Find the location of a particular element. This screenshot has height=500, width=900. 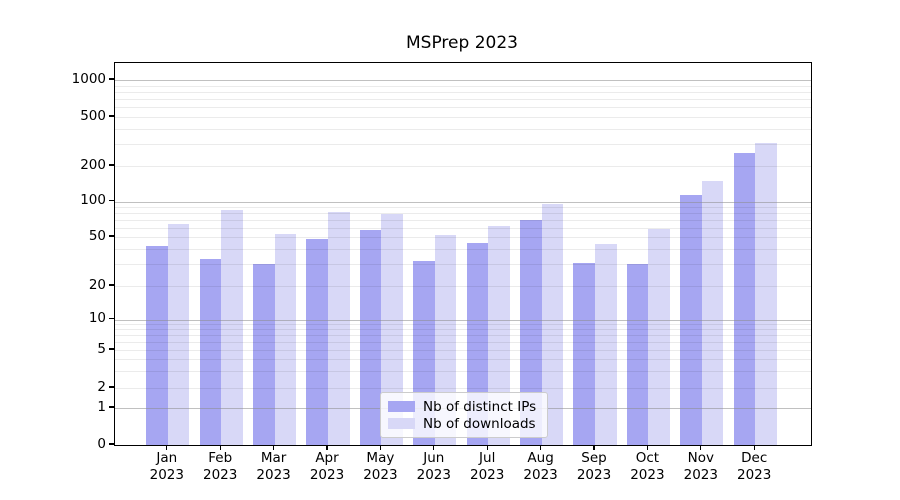

x-tick-label: Oct 2023 is located at coordinates (647, 466).